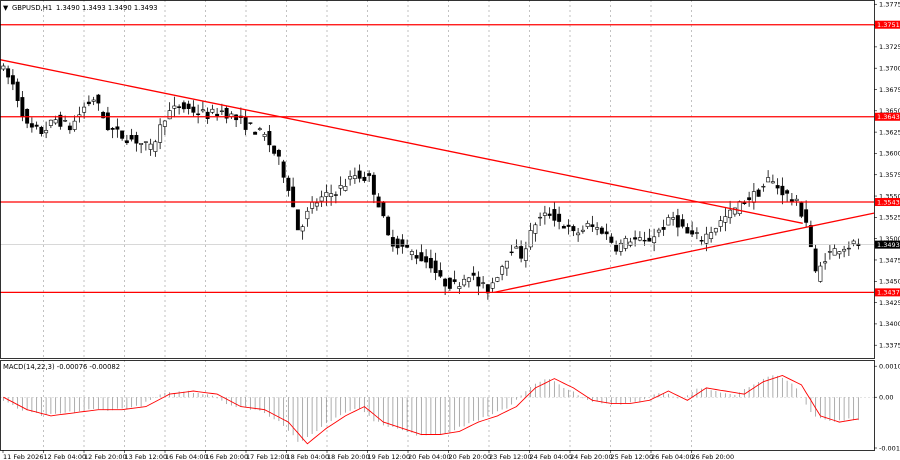 This screenshot has height=460, width=900. What do you see at coordinates (889, 260) in the screenshot?
I see `y-tick-label: 1.3475` at bounding box center [889, 260].